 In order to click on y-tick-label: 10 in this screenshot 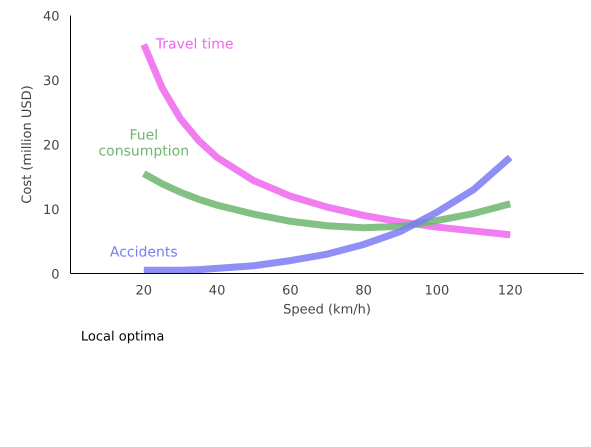, I will do `click(51, 210)`.